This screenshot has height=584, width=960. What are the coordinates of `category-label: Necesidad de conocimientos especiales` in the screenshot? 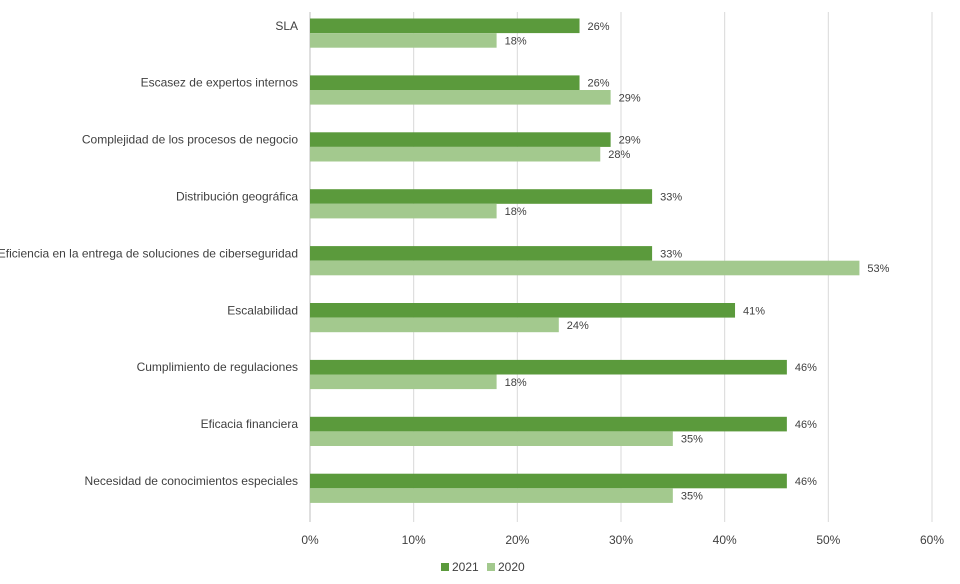 It's located at (191, 481).